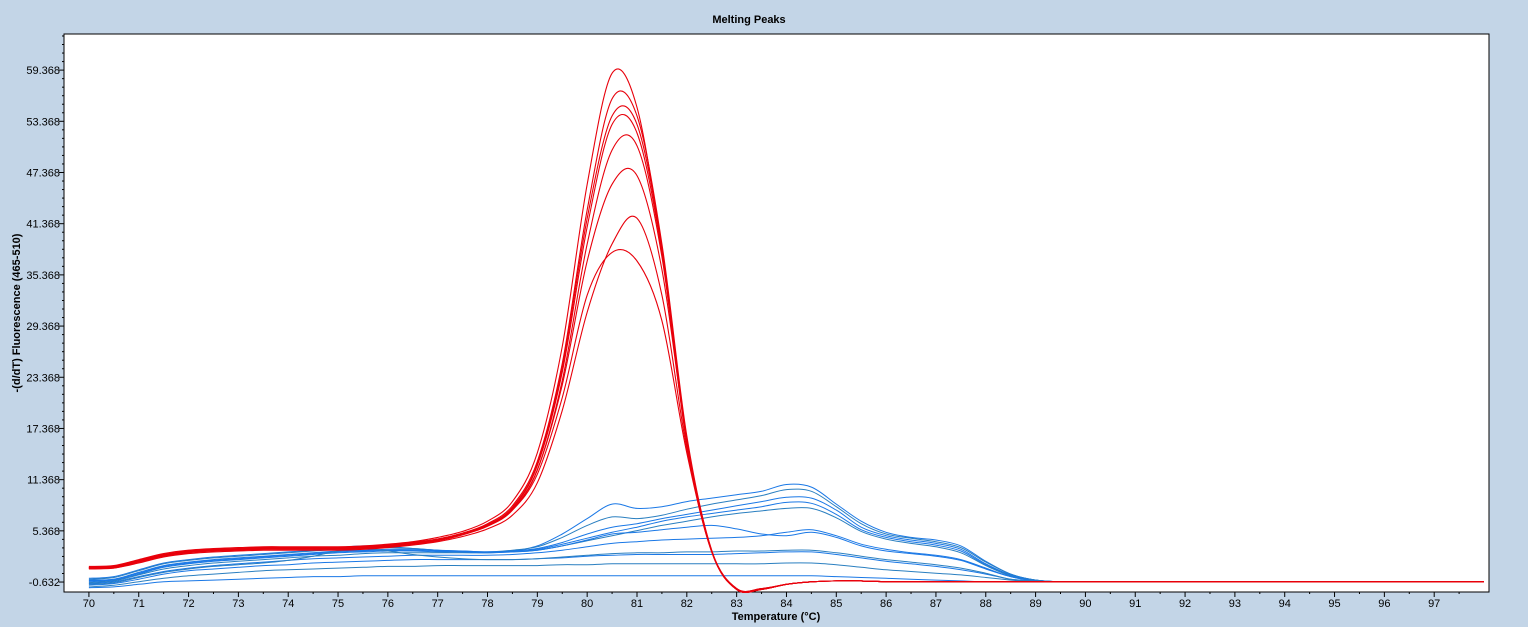 The image size is (1528, 627). What do you see at coordinates (288, 604) in the screenshot?
I see `x-tick-label: 74` at bounding box center [288, 604].